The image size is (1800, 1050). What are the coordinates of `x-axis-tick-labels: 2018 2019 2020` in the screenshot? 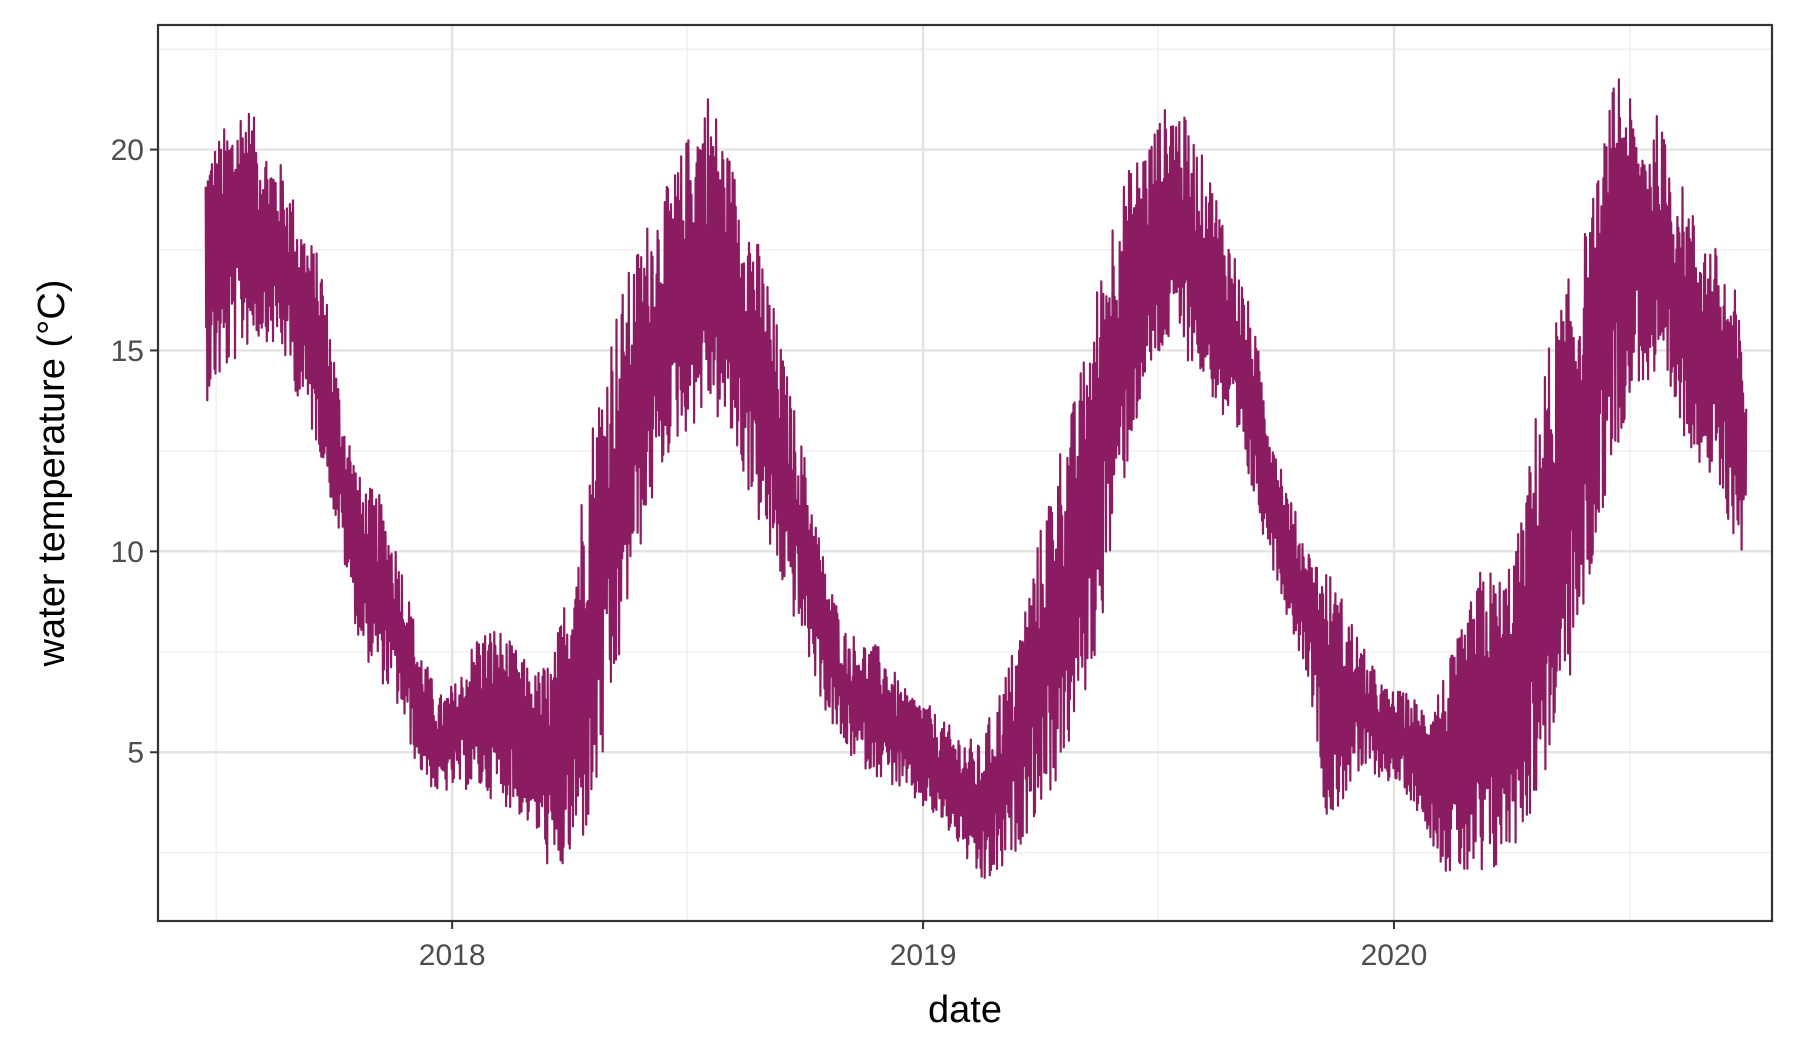 It's located at (923, 955).